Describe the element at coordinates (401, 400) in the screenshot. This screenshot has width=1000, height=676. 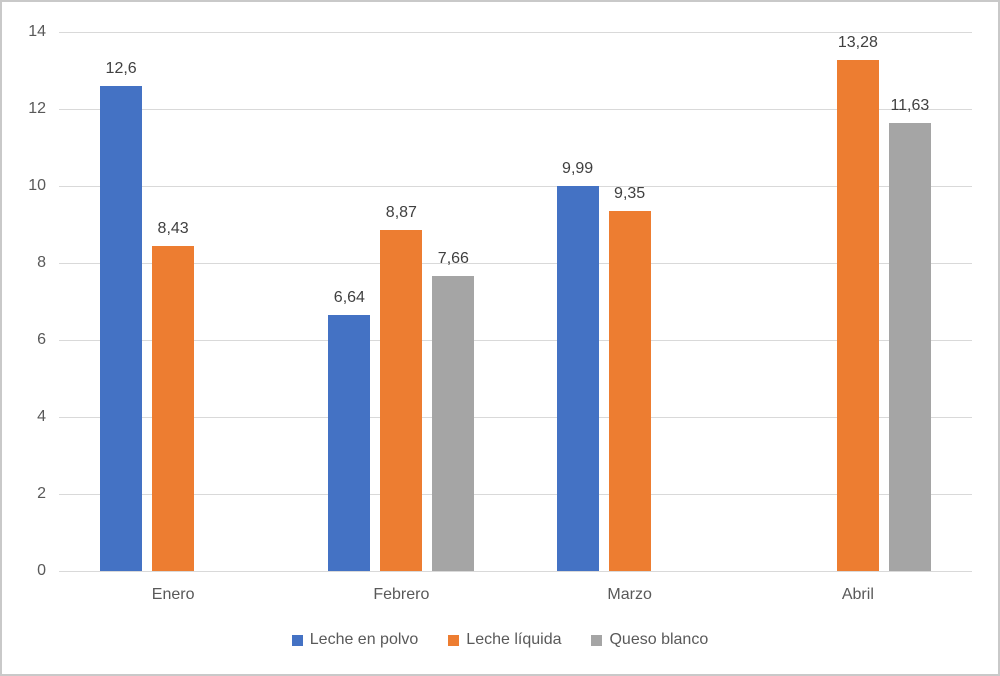
I see `bar-leche-liquida-febrero` at that location.